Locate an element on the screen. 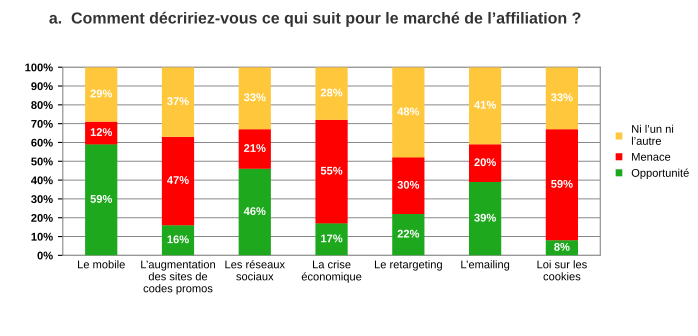  data-label: 21% is located at coordinates (255, 148).